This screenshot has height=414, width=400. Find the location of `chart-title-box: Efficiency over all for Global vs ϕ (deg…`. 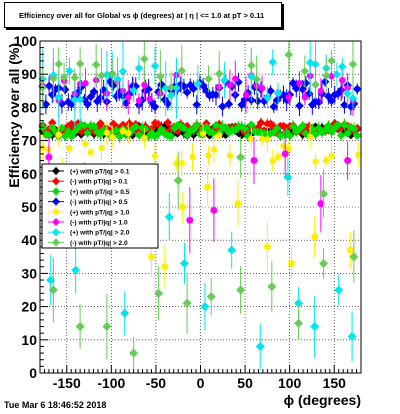

chart-title-box: Efficiency over all for Global vs ϕ (deg… is located at coordinates (143, 15).